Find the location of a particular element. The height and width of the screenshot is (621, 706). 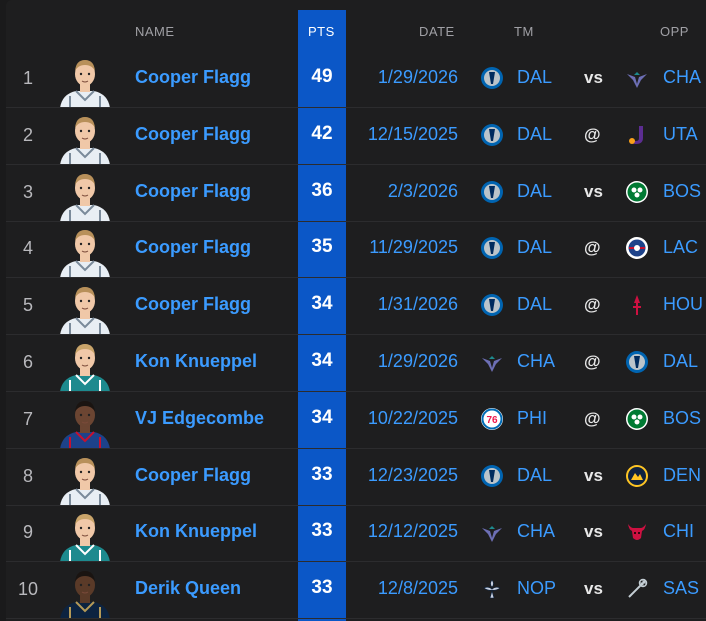

game-date-link: 12/15/2025 is located at coordinates (412, 133).